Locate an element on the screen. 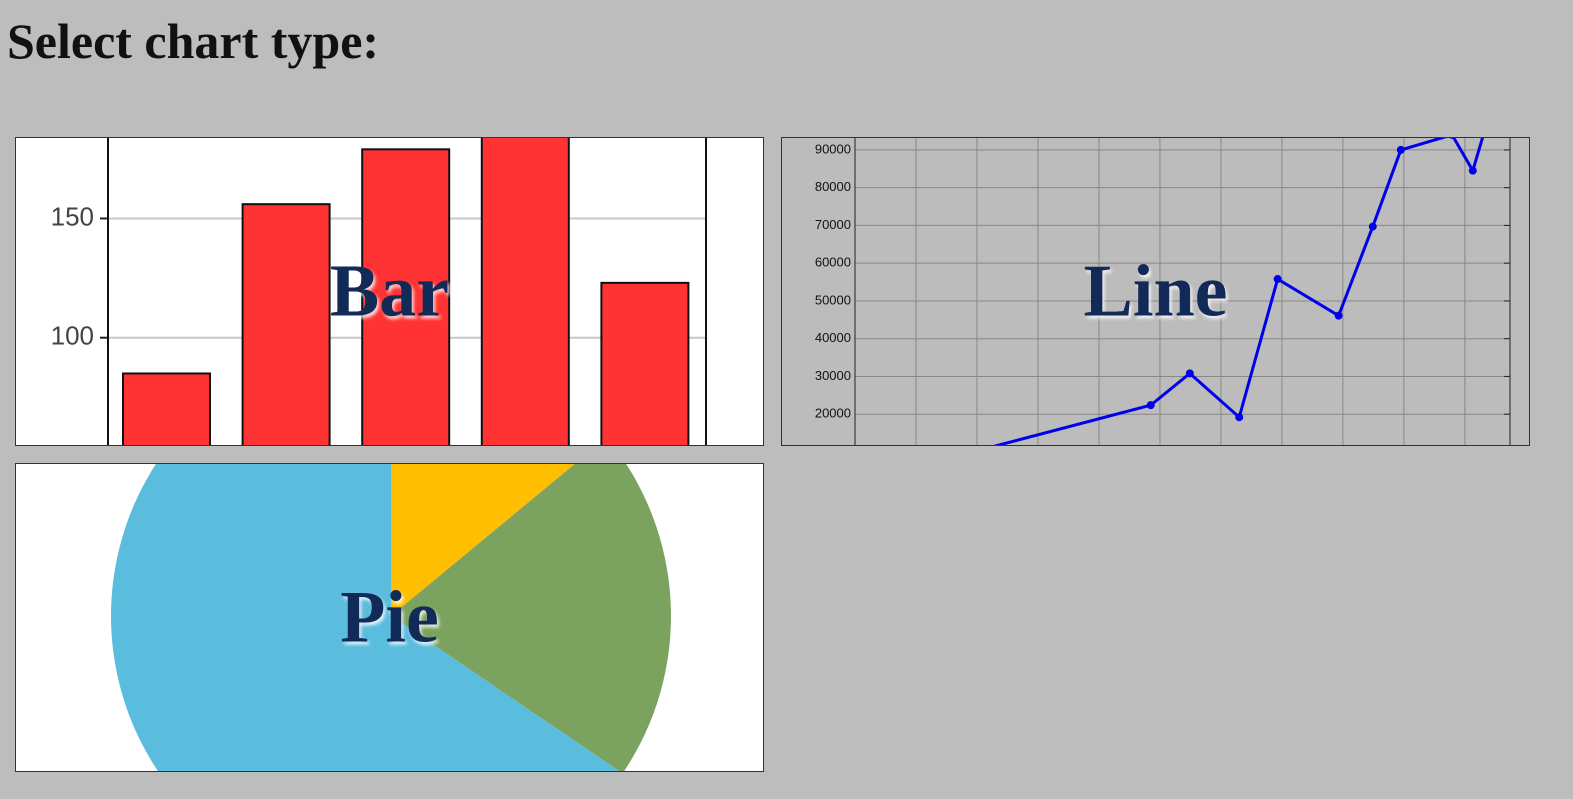  y-tick-label: 100 is located at coordinates (72, 336).